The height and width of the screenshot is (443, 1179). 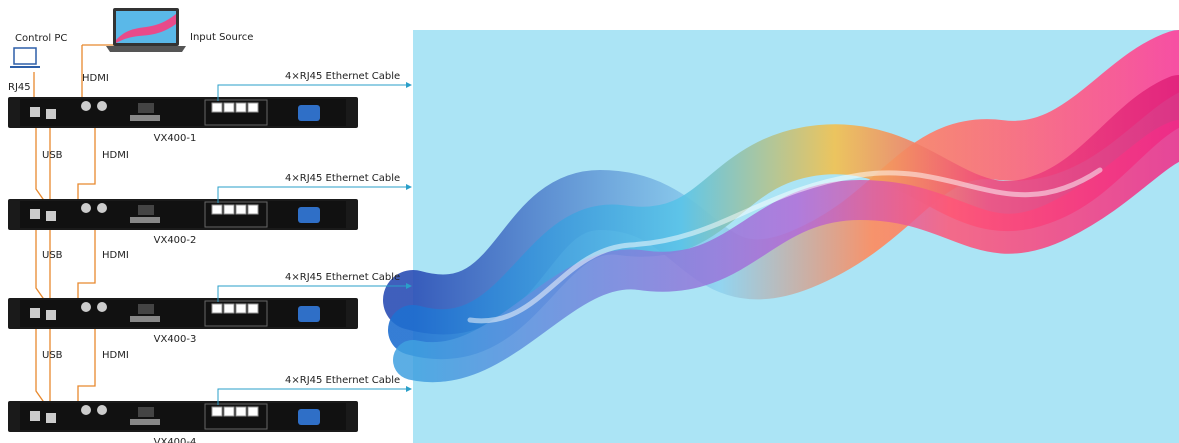 What do you see at coordinates (175, 339) in the screenshot?
I see `device-label: VX400-3` at bounding box center [175, 339].